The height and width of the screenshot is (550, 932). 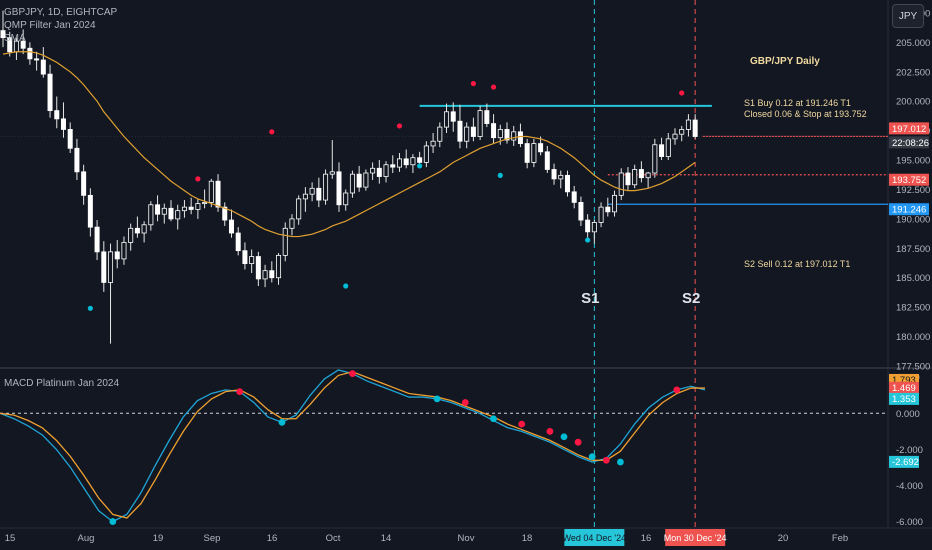 I want to click on macd-value-text: 1.793, so click(x=904, y=380).